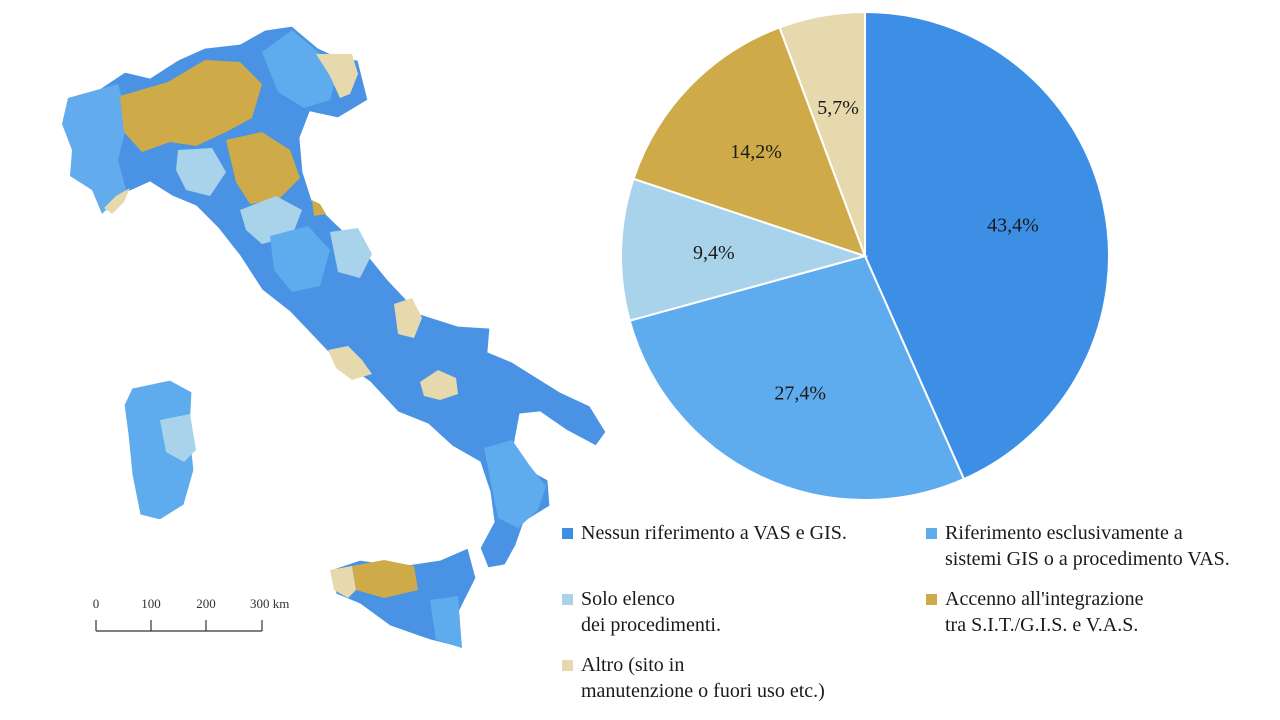 This screenshot has height=720, width=1280. What do you see at coordinates (191, 614) in the screenshot?
I see `map-scale-bar: 0 100 200 300 km` at bounding box center [191, 614].